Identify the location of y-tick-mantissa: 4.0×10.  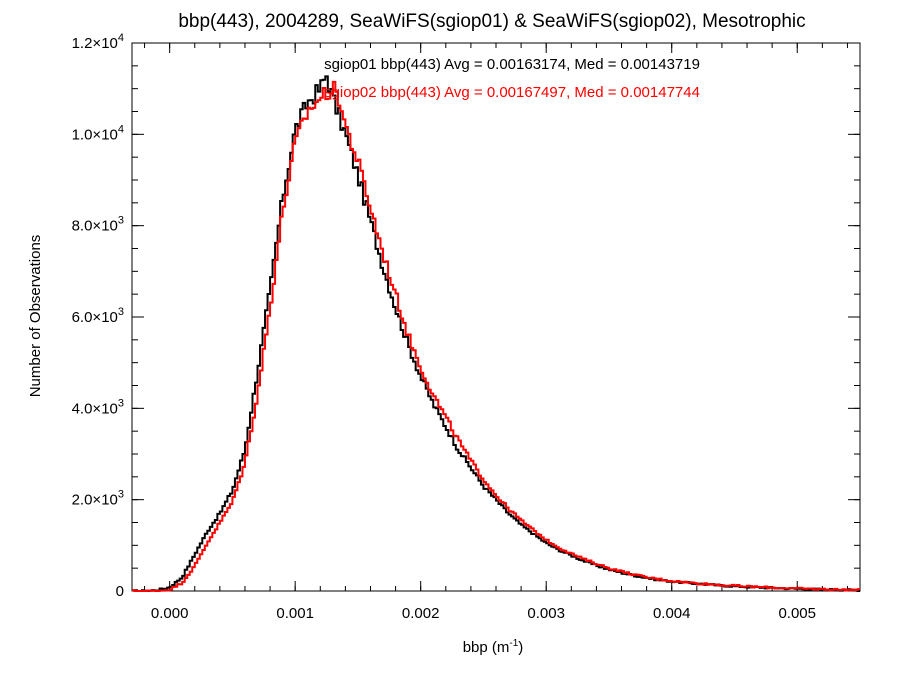
(95, 408).